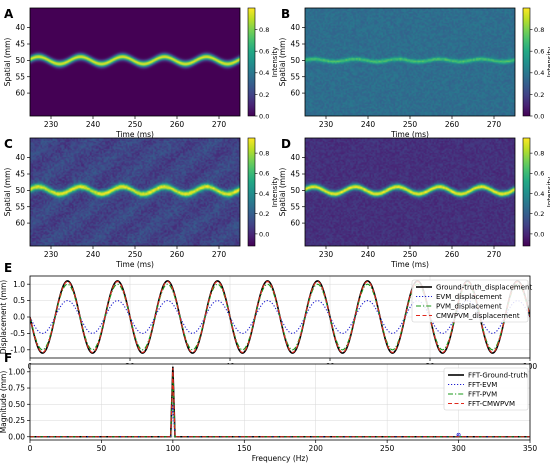  What do you see at coordinates (30, 448) in the screenshot?
I see `x-tick-label: 0` at bounding box center [30, 448].